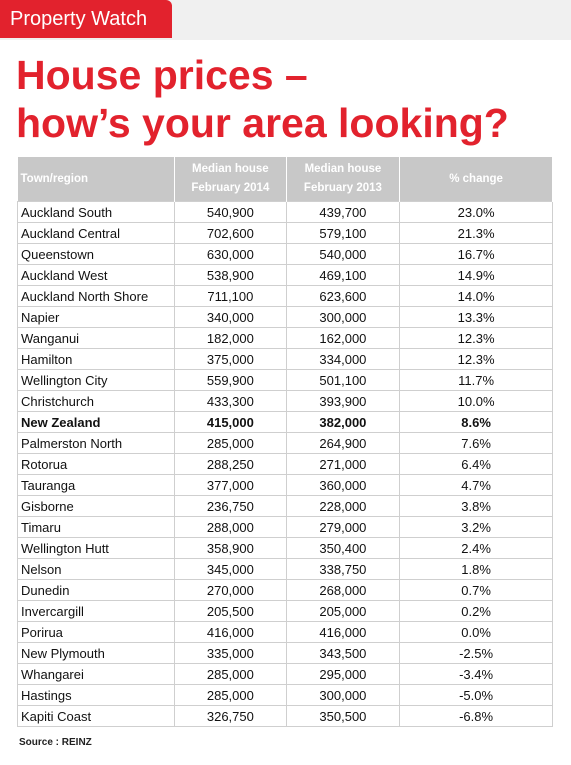 This screenshot has width=571, height=765. Describe the element at coordinates (96, 632) in the screenshot. I see `region-cell: Porirua` at that location.